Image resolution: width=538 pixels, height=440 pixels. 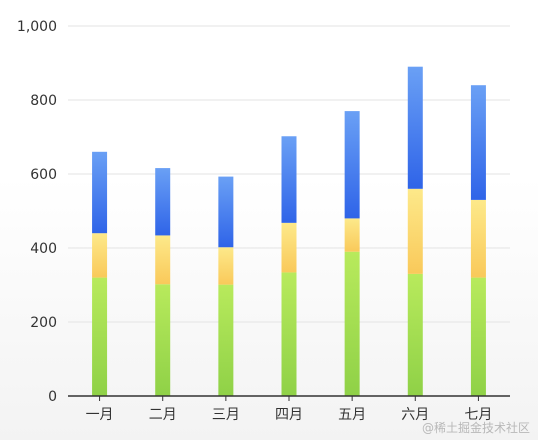 What do you see at coordinates (52, 397) in the screenshot?
I see `y-tick-label: 0` at bounding box center [52, 397].